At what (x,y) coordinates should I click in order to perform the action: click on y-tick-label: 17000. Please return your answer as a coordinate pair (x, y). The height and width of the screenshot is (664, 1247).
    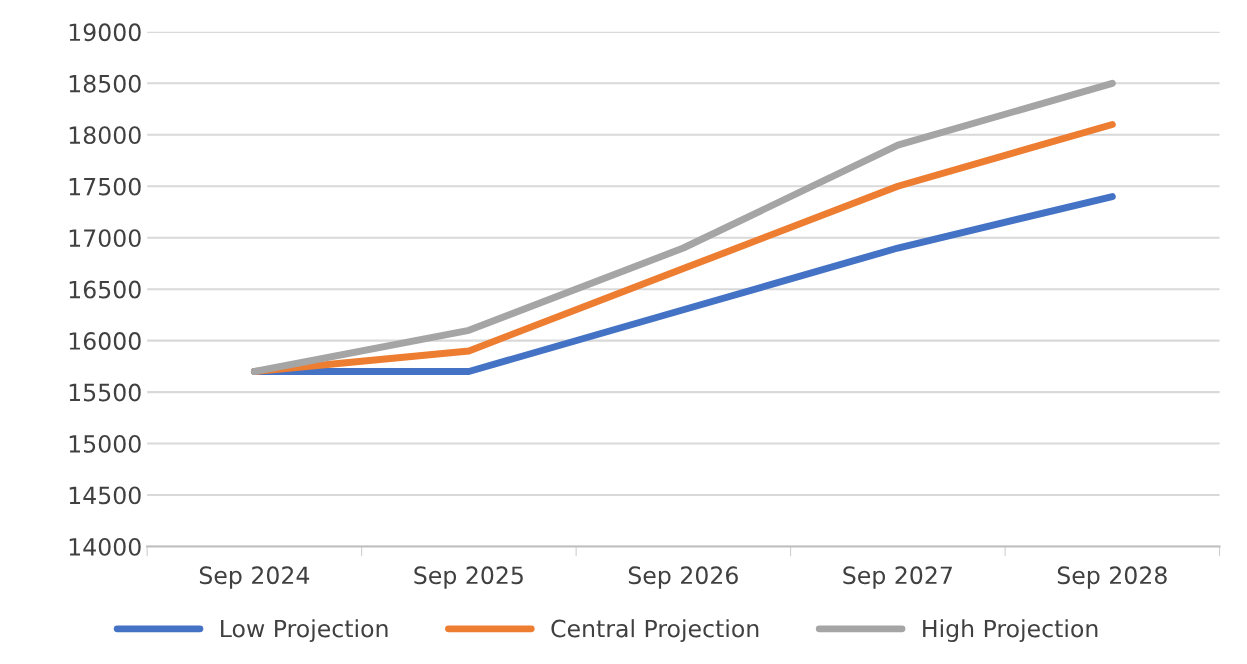
    Looking at the image, I should click on (105, 238).